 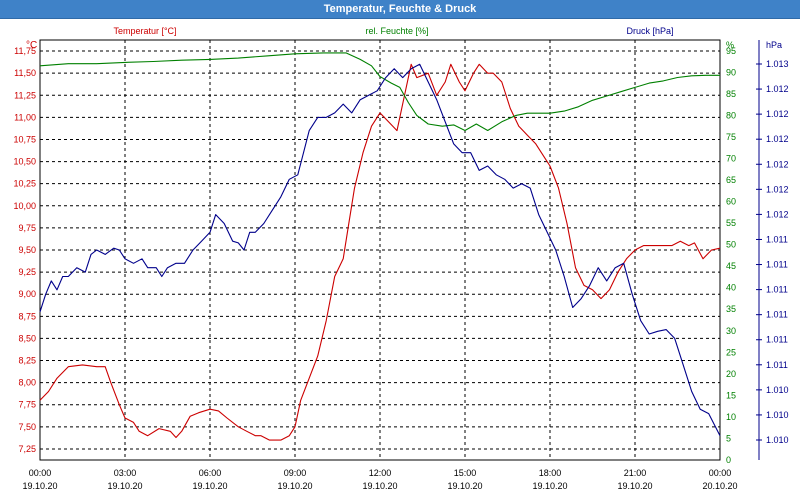 What do you see at coordinates (730, 45) in the screenshot?
I see `middle-axis-unit: %` at bounding box center [730, 45].